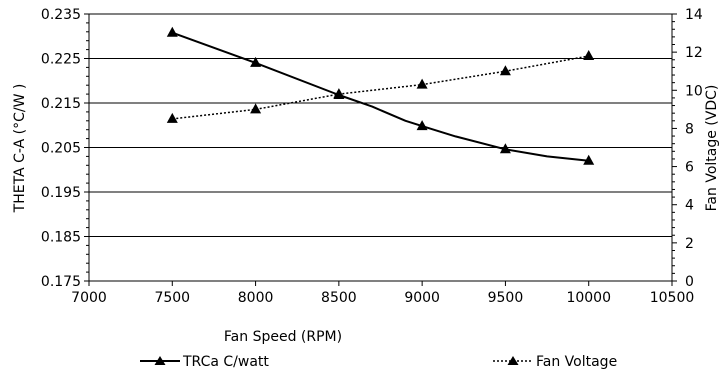 This screenshot has height=370, width=723. What do you see at coordinates (506, 298) in the screenshot?
I see `x-tick-label: 9500` at bounding box center [506, 298].